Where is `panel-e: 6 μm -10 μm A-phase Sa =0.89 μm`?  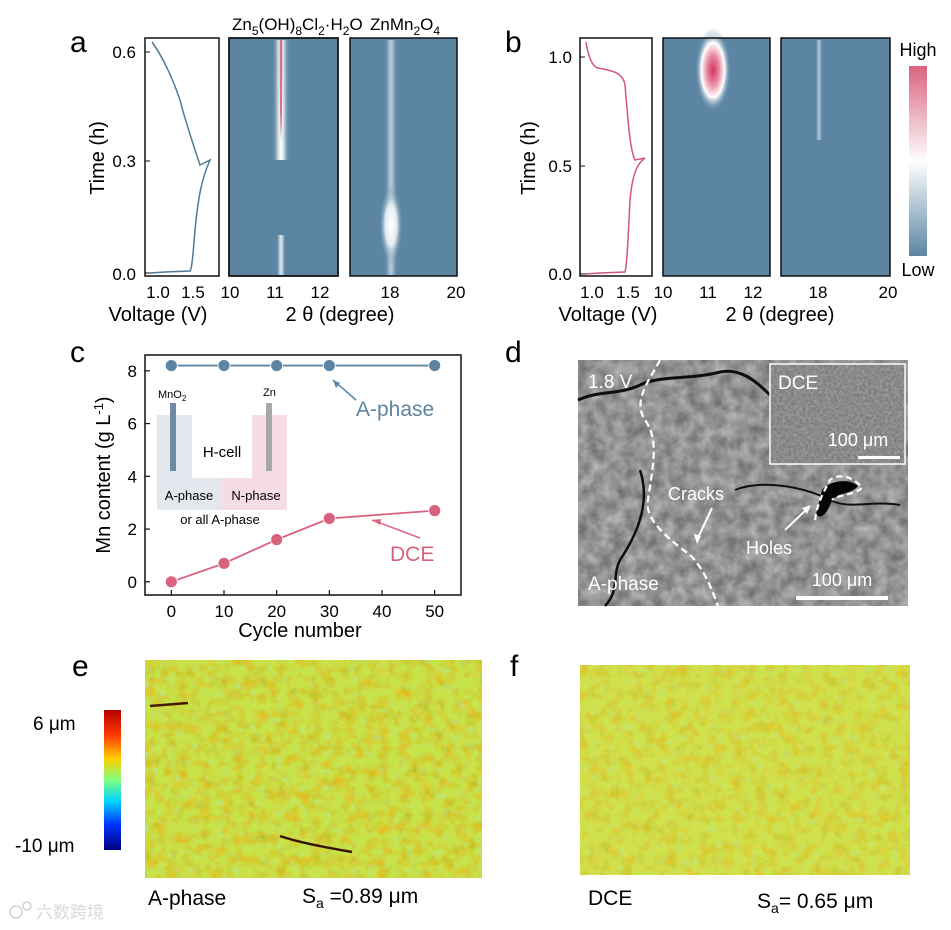
panel-e: 6 μm -10 μm A-phase Sa =0.89 μm is located at coordinates (248, 785).